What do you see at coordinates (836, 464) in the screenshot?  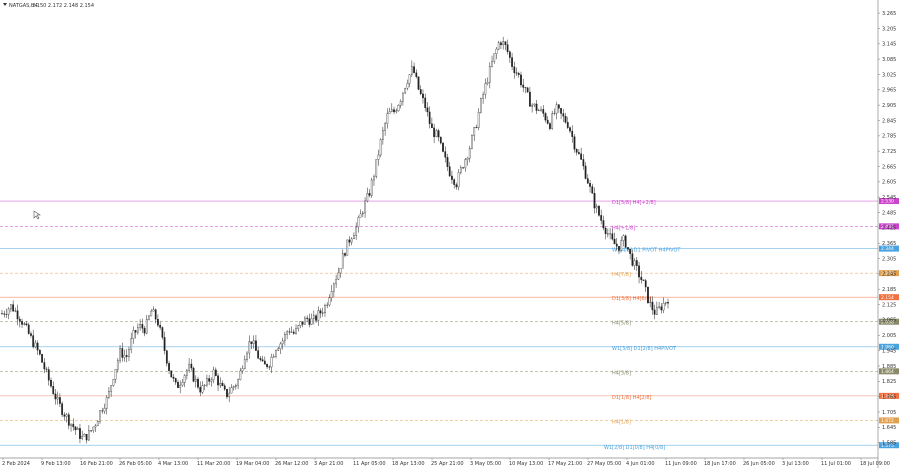 I see `x-tick-label: 11 Jul 01:00` at bounding box center [836, 464].